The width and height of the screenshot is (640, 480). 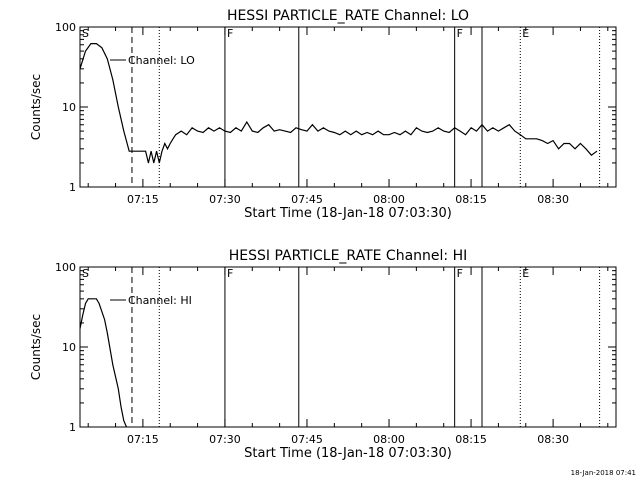 I want to click on x-tick-label: 08:30, so click(x=553, y=439).